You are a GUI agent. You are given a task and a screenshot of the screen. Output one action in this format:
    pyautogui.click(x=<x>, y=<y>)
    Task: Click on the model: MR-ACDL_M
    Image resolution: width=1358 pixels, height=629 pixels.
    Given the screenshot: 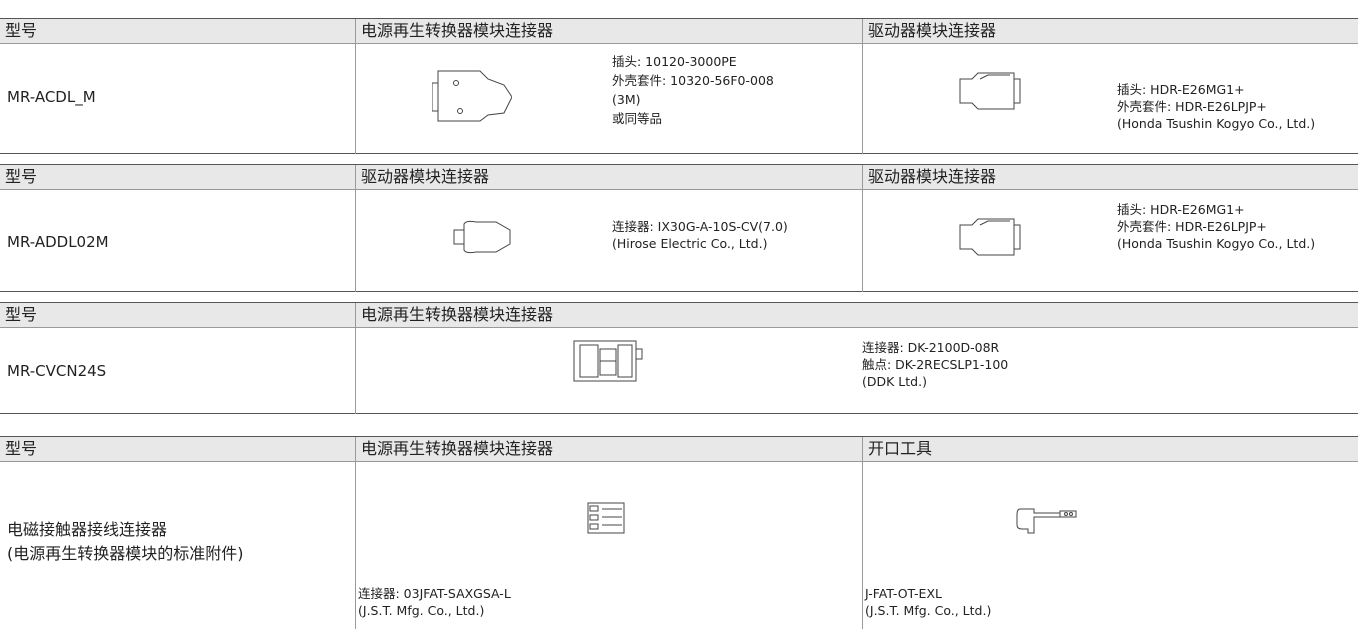 What is the action you would take?
    pyautogui.click(x=51, y=97)
    